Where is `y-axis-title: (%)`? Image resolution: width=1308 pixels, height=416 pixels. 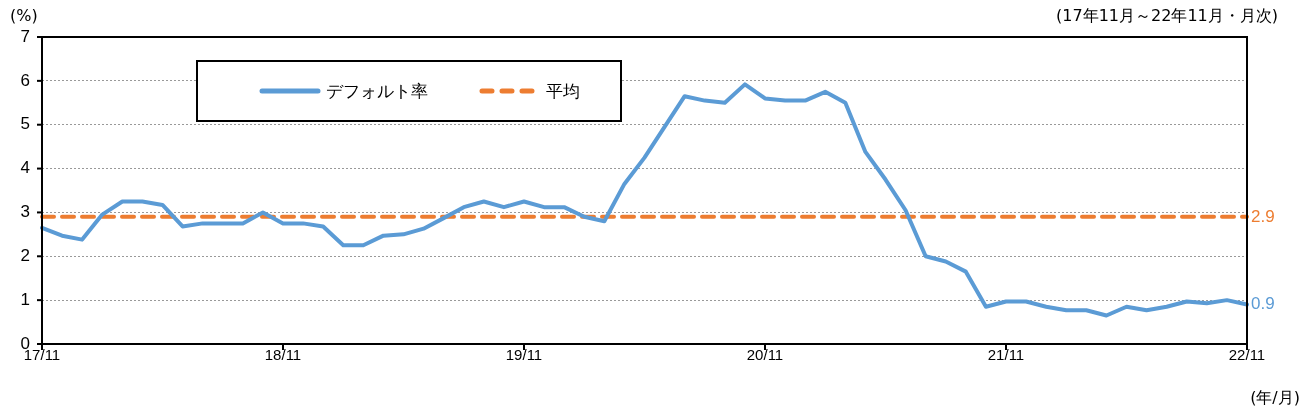
y-axis-title: (%) is located at coordinates (24, 15).